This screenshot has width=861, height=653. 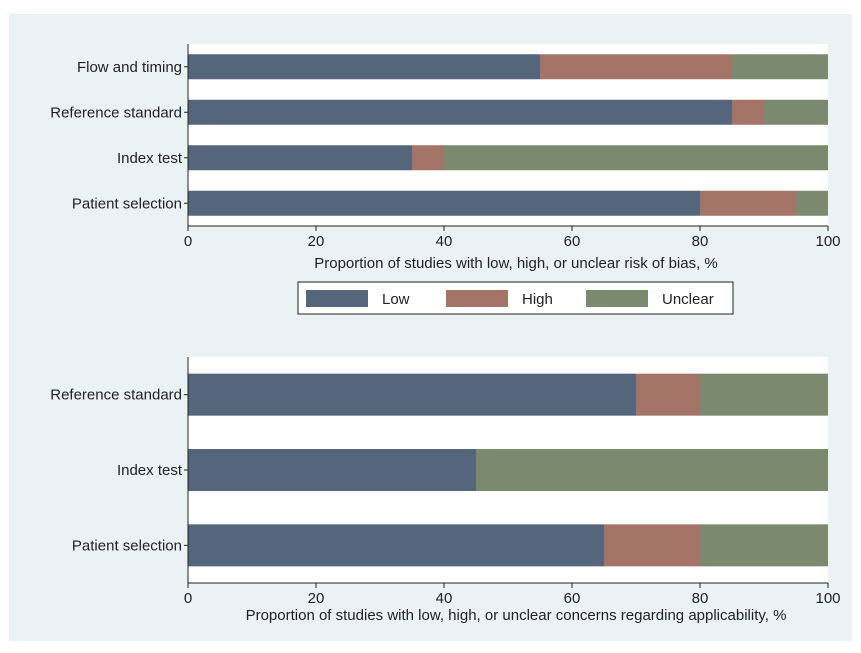 What do you see at coordinates (477, 298) in the screenshot?
I see `legend-swatch-high` at bounding box center [477, 298].